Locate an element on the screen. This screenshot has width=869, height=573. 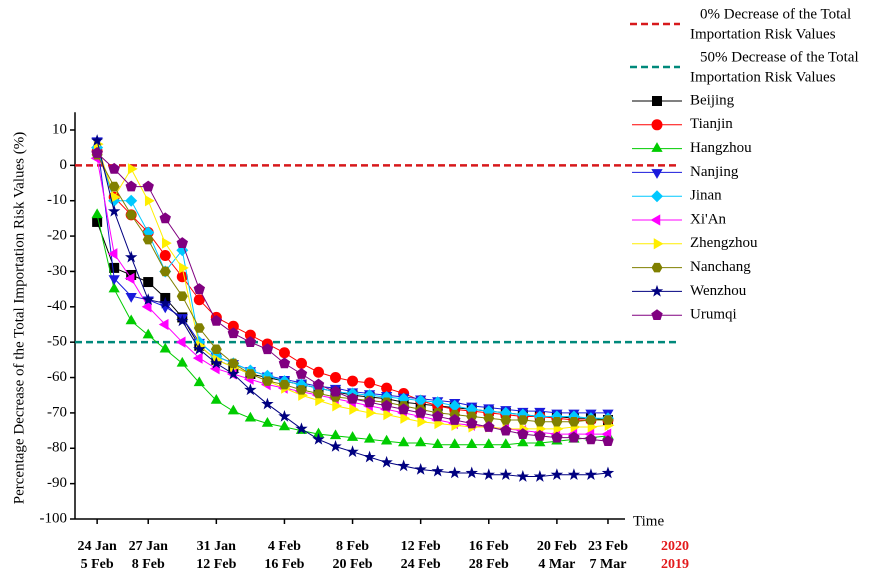
y-tick-label: -50 is located at coordinates (57, 342).